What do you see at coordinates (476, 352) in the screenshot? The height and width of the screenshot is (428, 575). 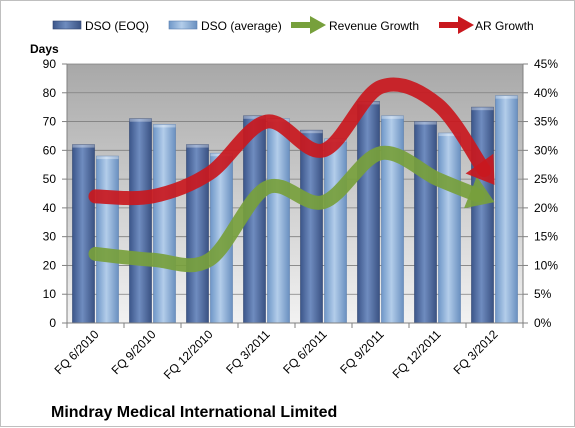 I see `x-tick-label: FQ 3/2012` at bounding box center [476, 352].